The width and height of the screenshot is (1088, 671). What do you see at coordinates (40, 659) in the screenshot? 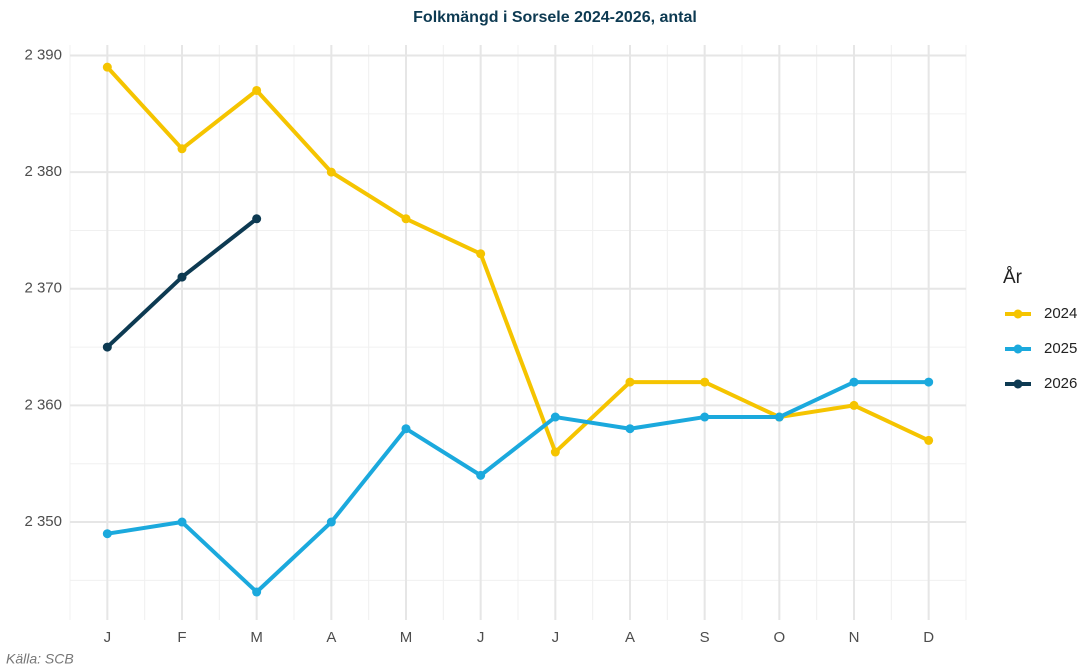
I see `caption: Källa: SCB` at bounding box center [40, 659].